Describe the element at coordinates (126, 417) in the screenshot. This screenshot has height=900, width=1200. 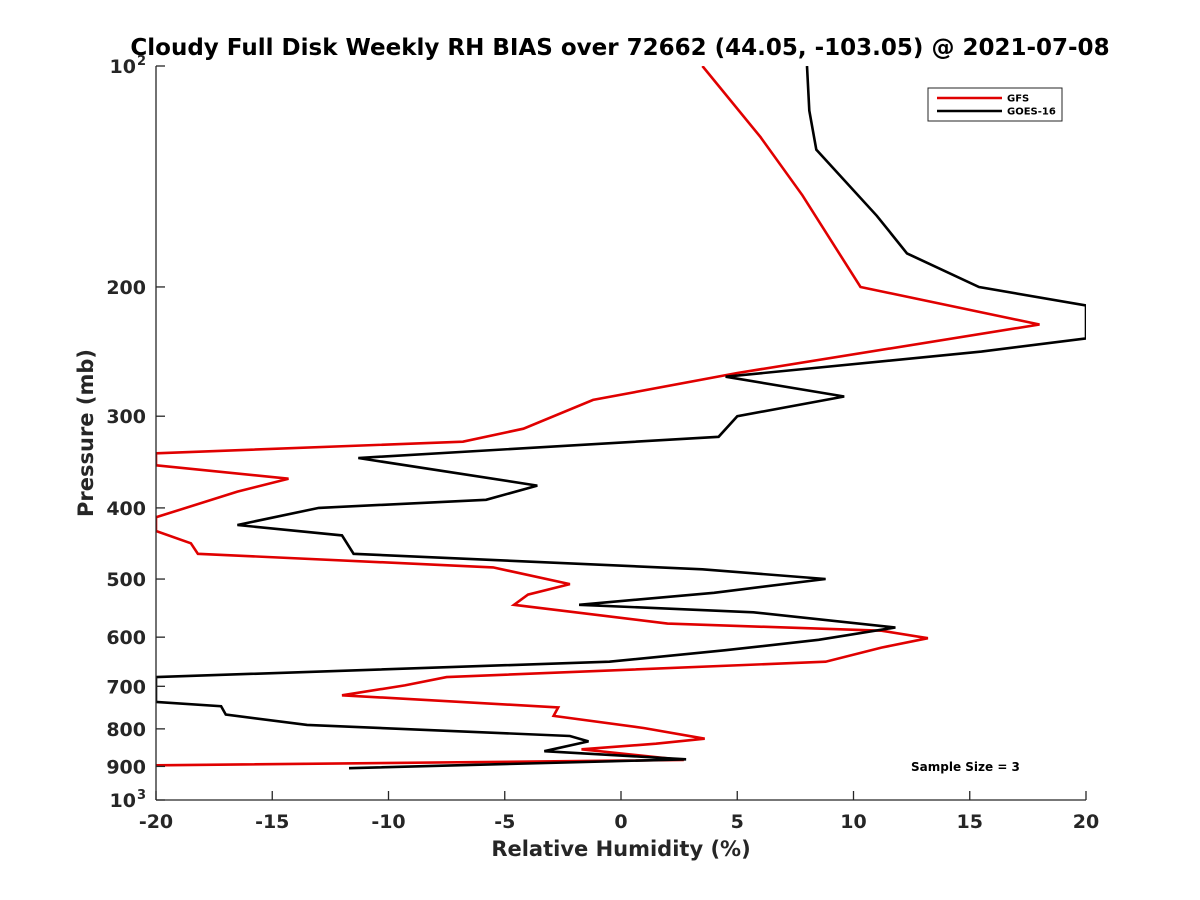
I see `y-tick-label: 300` at that location.